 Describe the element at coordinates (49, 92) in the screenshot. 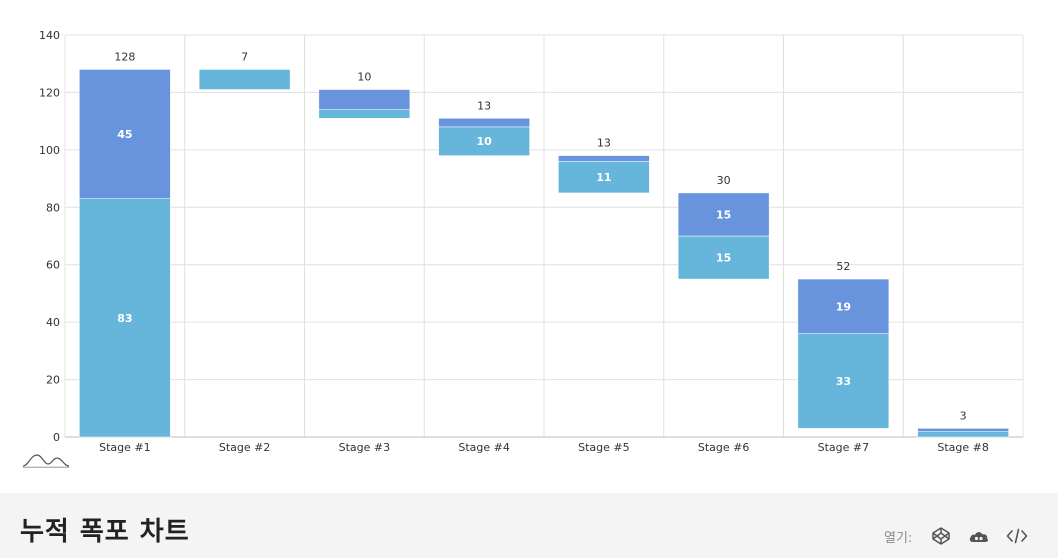

I see `y-tick-label: 120` at that location.